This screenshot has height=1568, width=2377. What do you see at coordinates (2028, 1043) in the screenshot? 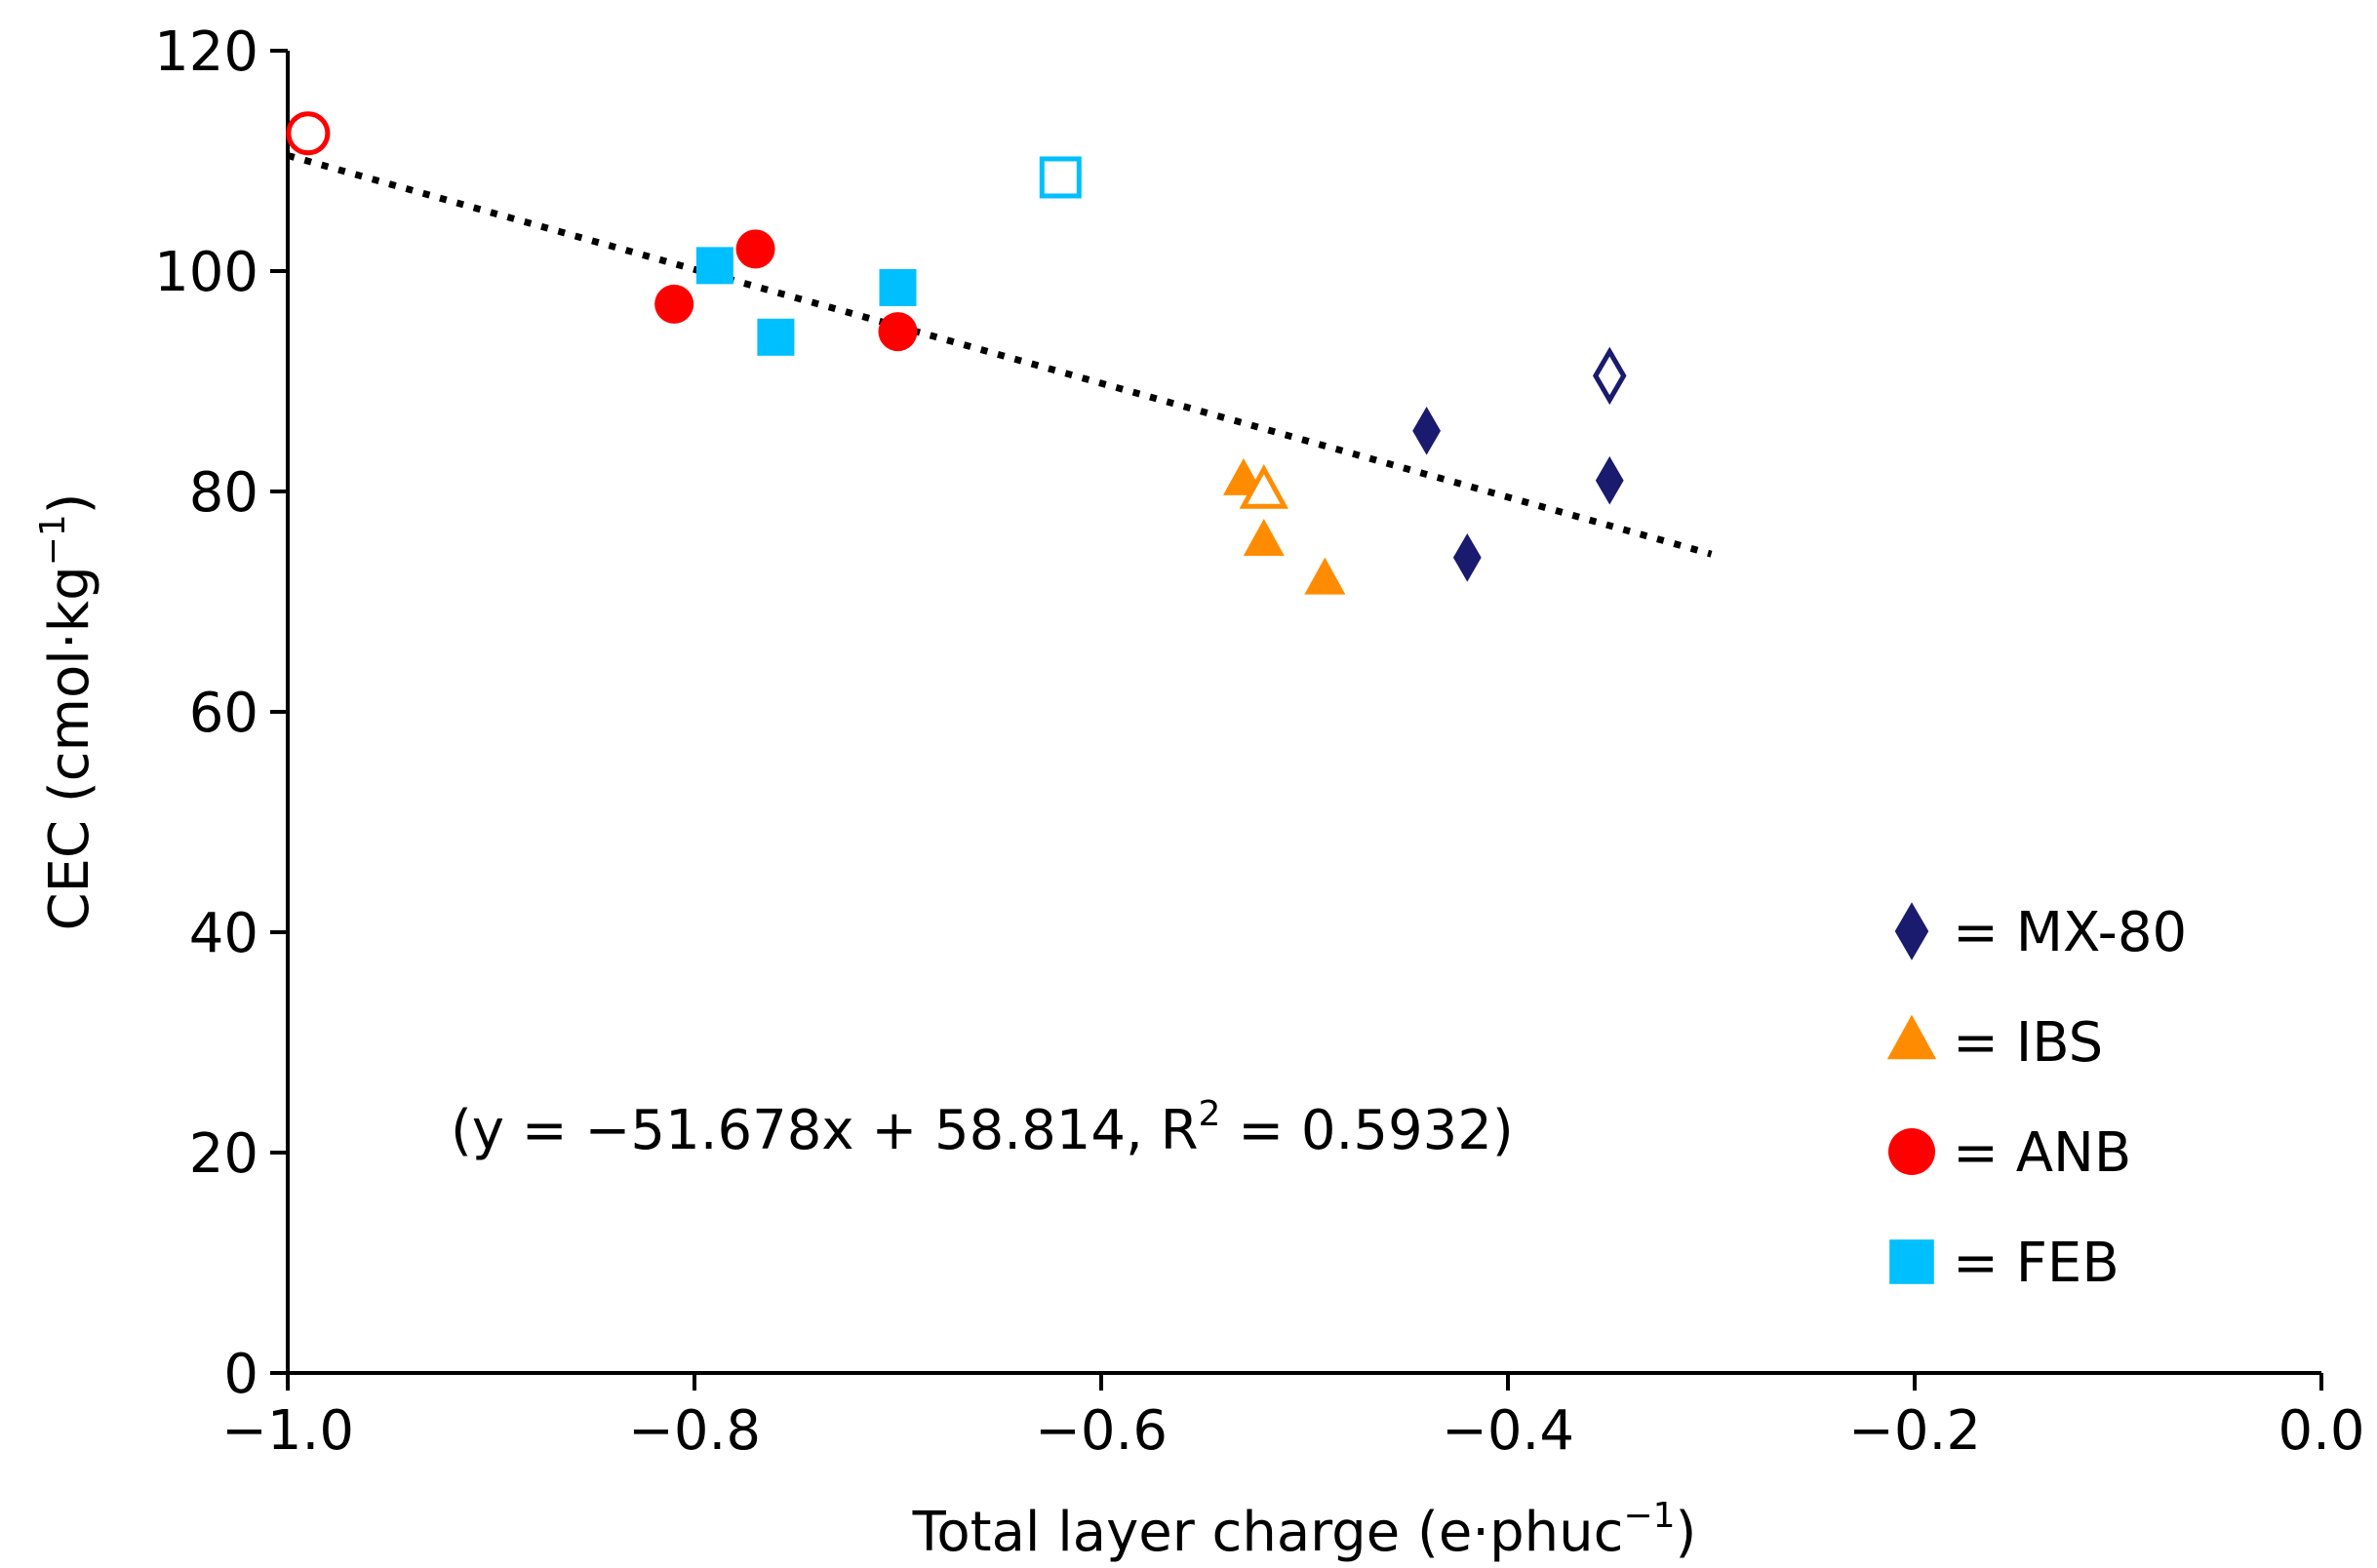
I see `legend-label-ibs: = IBS` at bounding box center [2028, 1043].